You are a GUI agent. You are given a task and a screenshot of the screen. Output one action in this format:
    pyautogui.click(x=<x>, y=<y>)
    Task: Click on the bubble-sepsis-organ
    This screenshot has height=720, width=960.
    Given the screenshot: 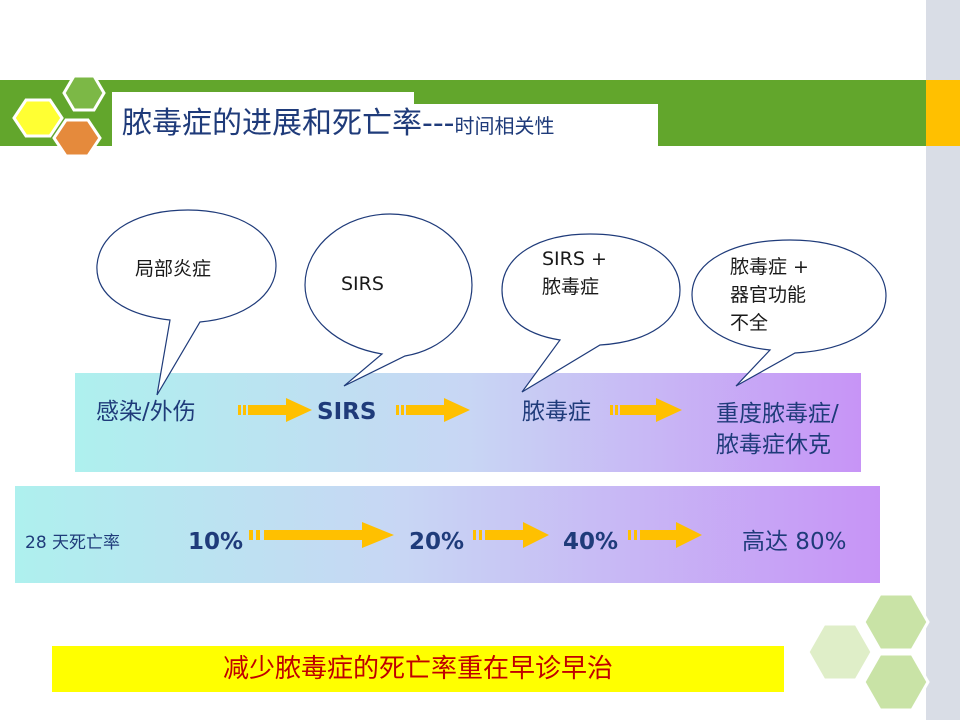 What is the action you would take?
    pyautogui.click(x=789, y=313)
    